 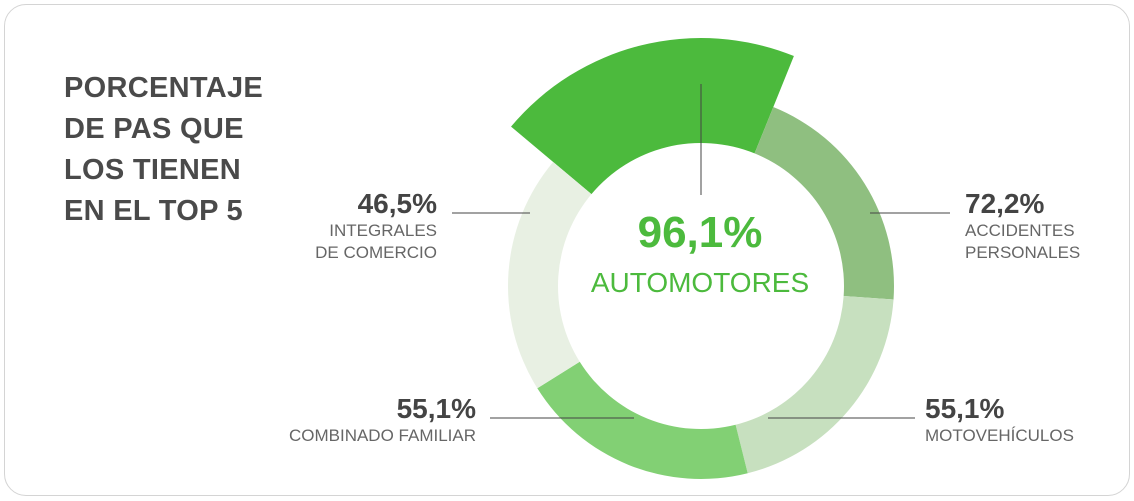 What do you see at coordinates (1020, 230) in the screenshot?
I see `category-label-accidentes-1: ACCIDENTES` at bounding box center [1020, 230].